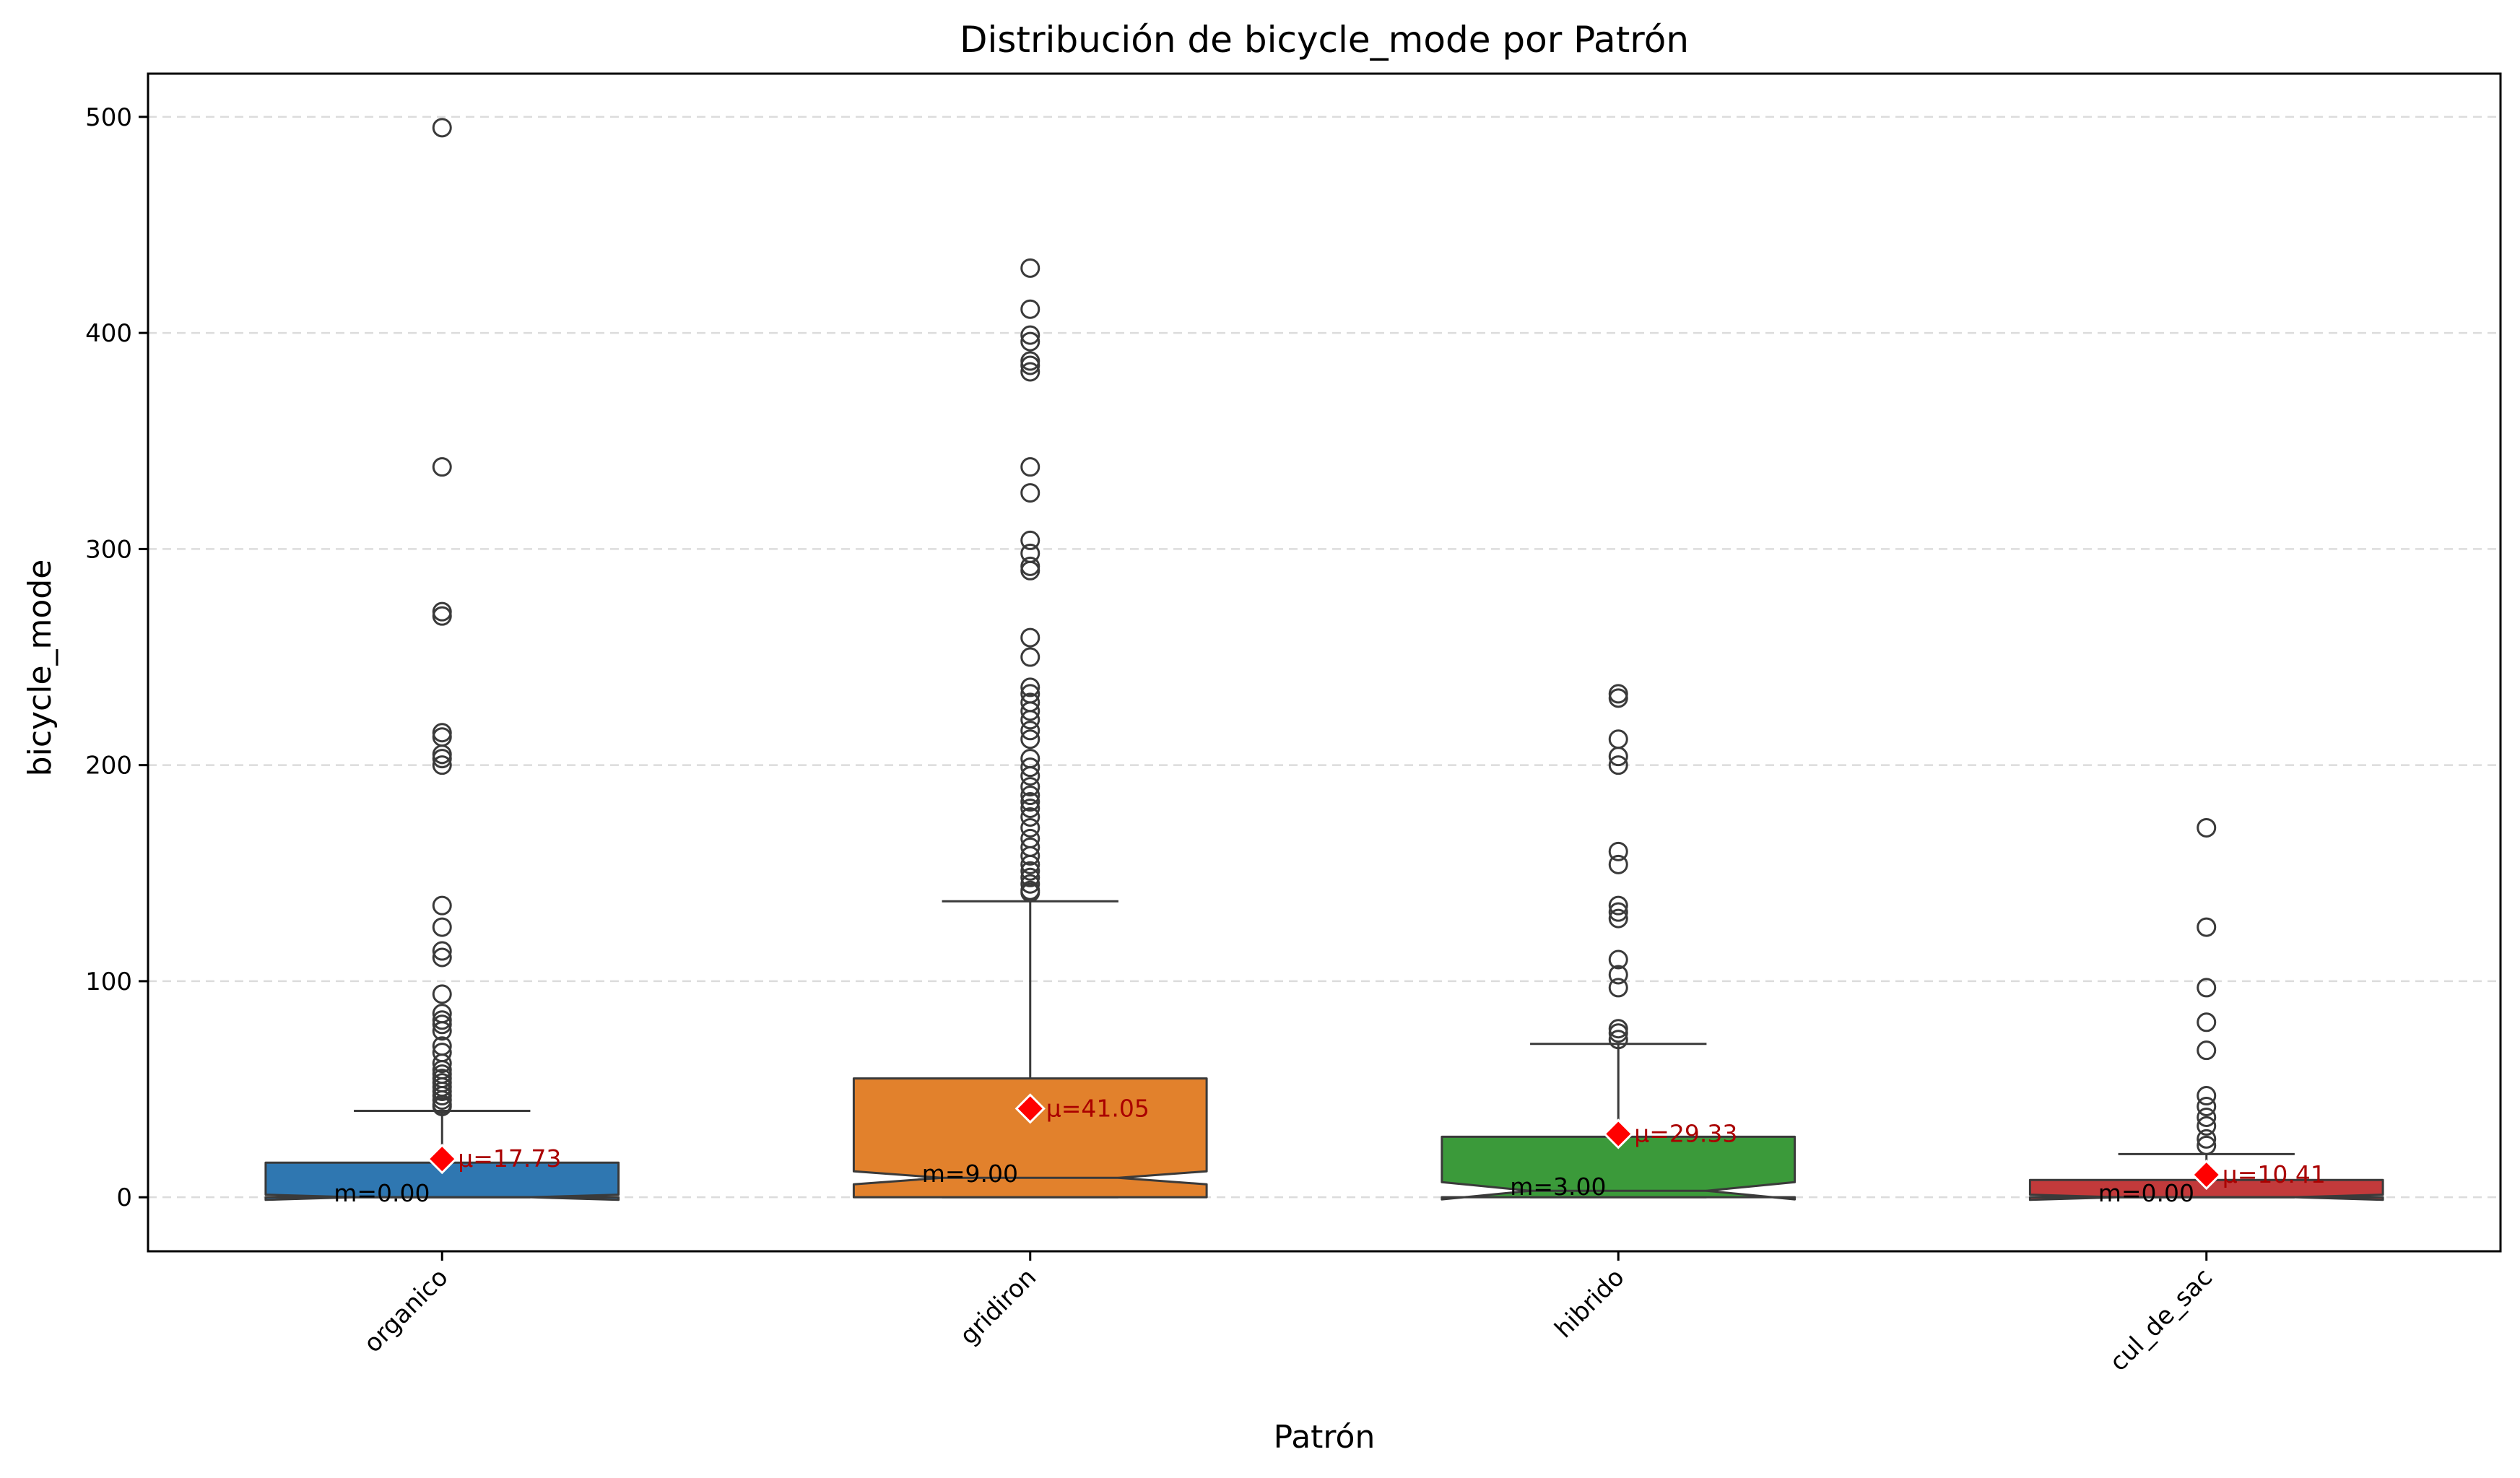 The image size is (2520, 1478). Describe the element at coordinates (108, 334) in the screenshot. I see `y-tick-label: 400` at that location.